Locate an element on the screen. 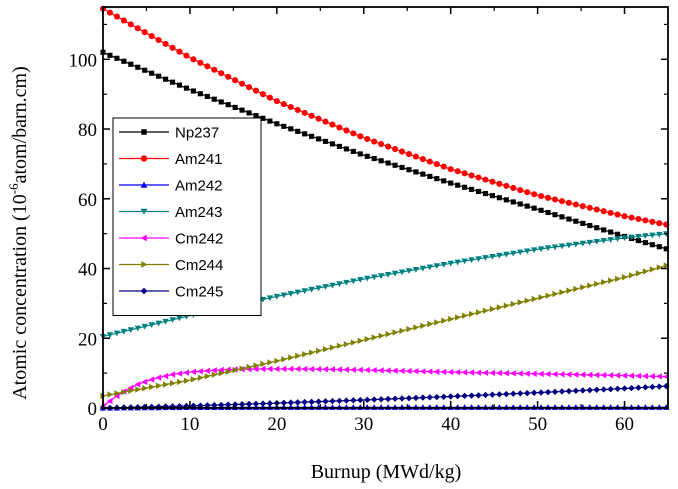 Image resolution: width=678 pixels, height=489 pixels. y-tick-label: 100 is located at coordinates (83, 60).